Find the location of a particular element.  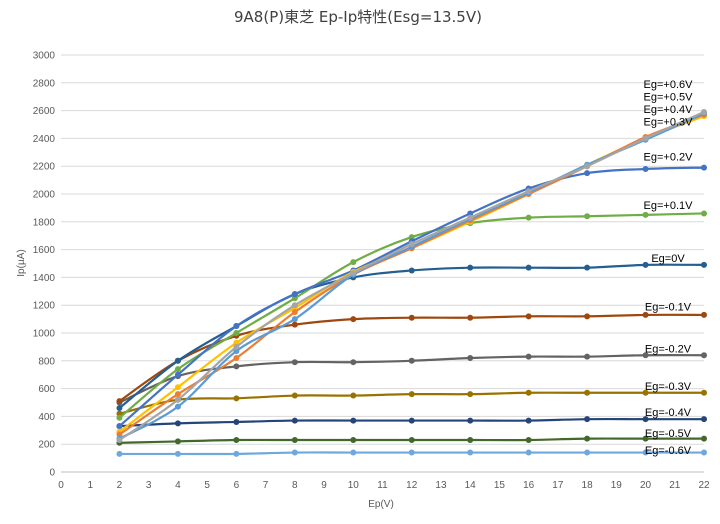

y-tick-label: 1000 is located at coordinates (44, 334).